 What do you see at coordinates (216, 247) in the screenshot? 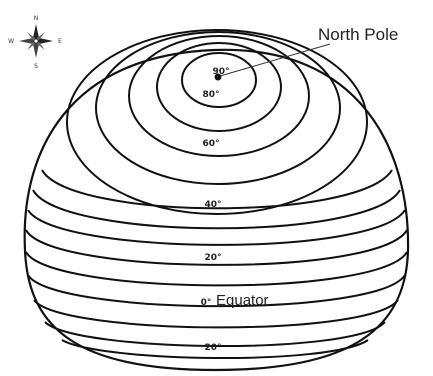
I see `latitude-line-20n` at bounding box center [216, 247].